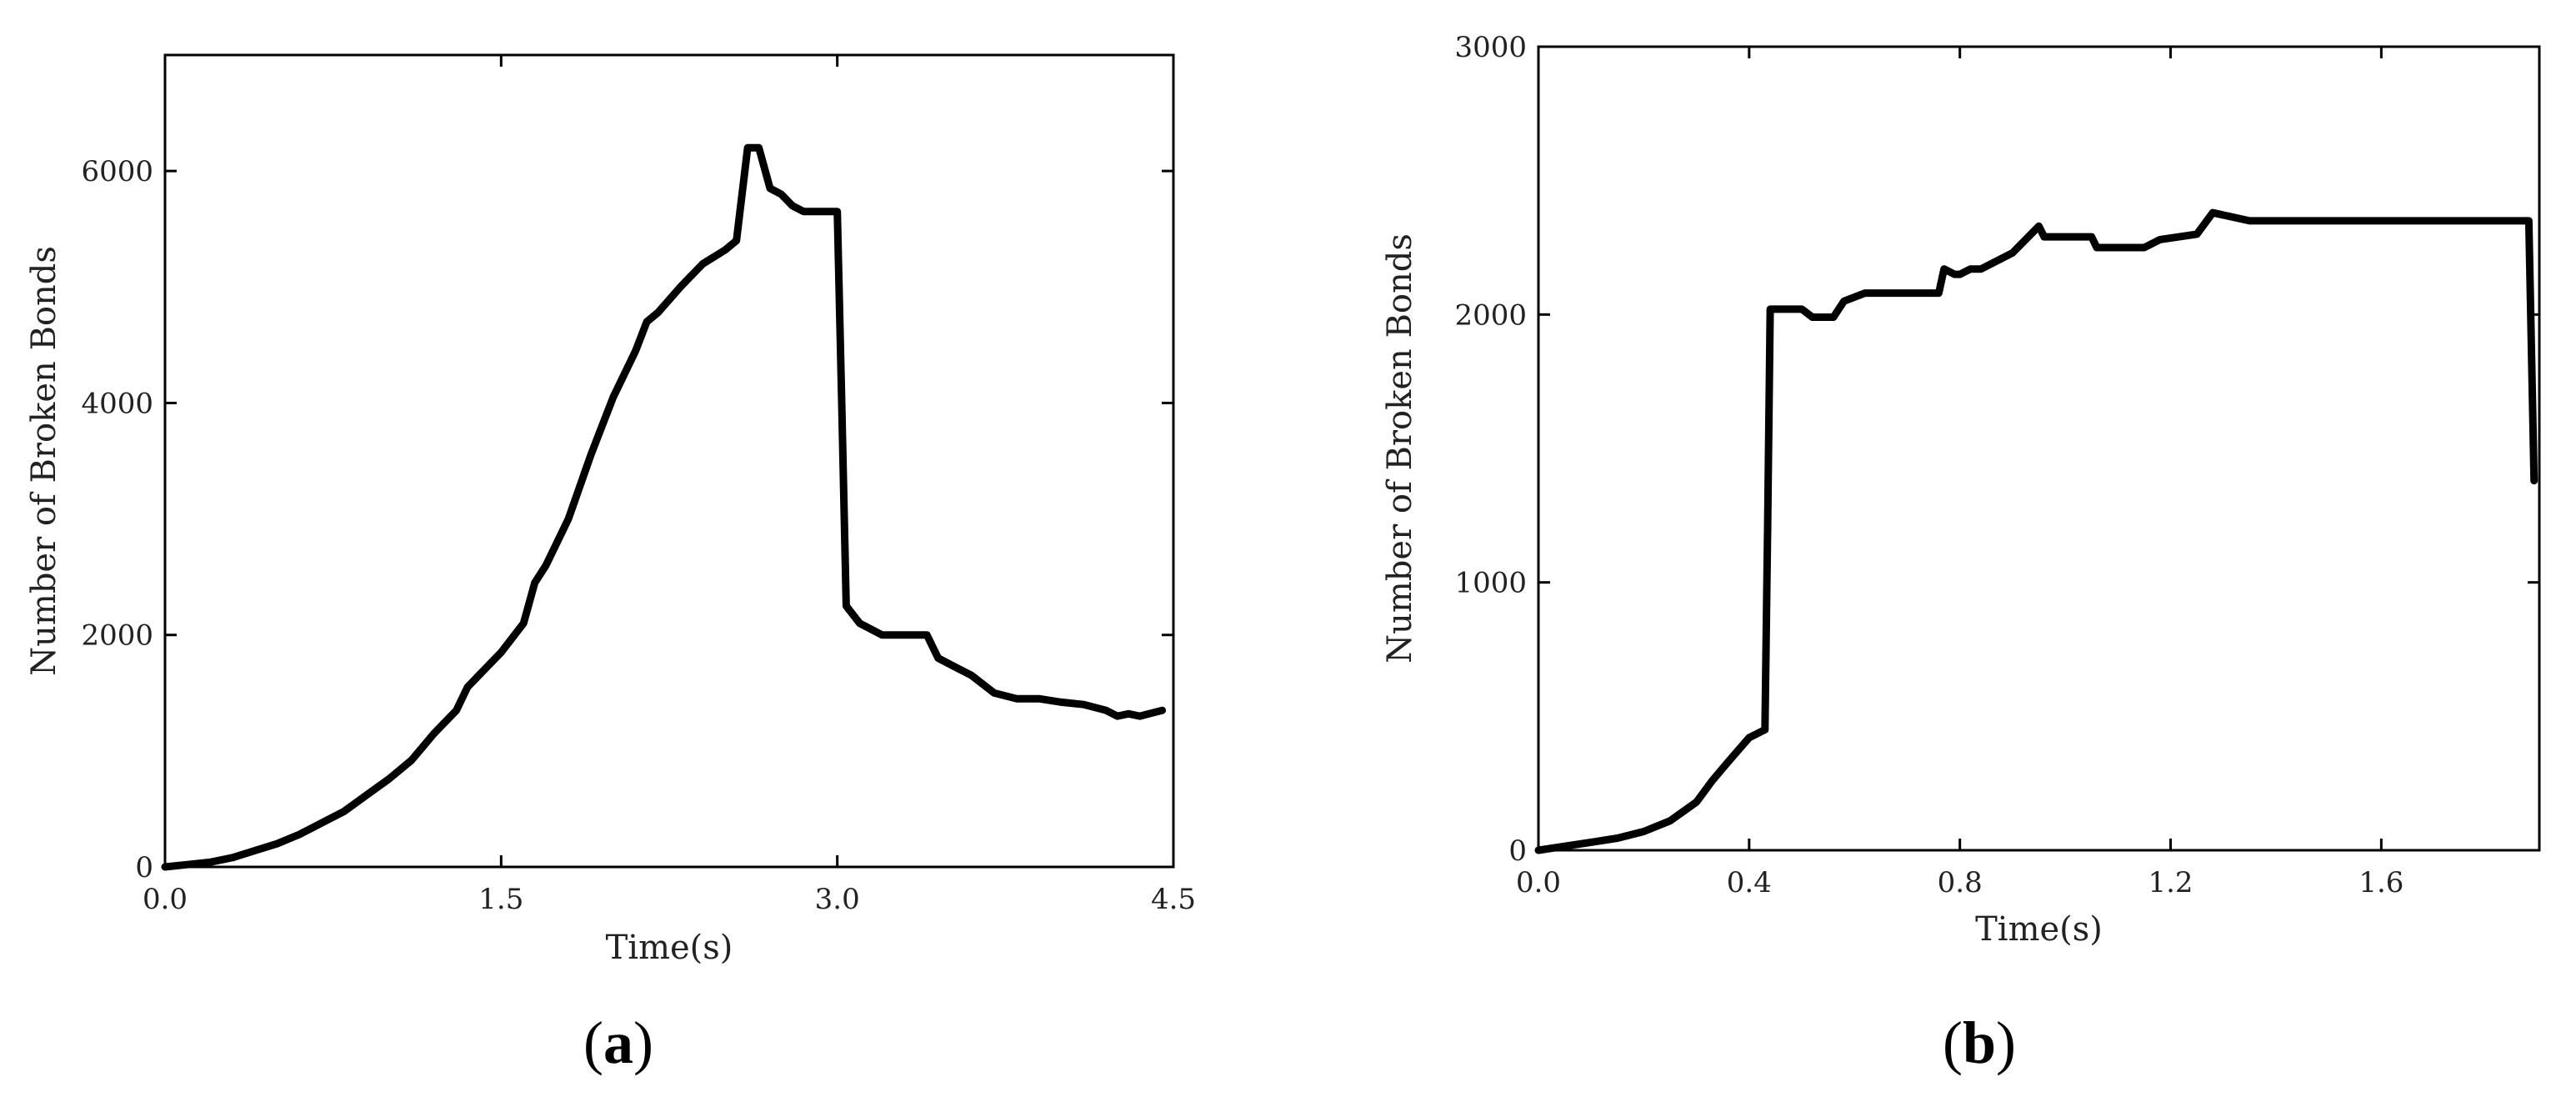 Image resolution: width=2576 pixels, height=1107 pixels. Describe the element at coordinates (117, 403) in the screenshot. I see `y-tick-label: 4000` at that location.